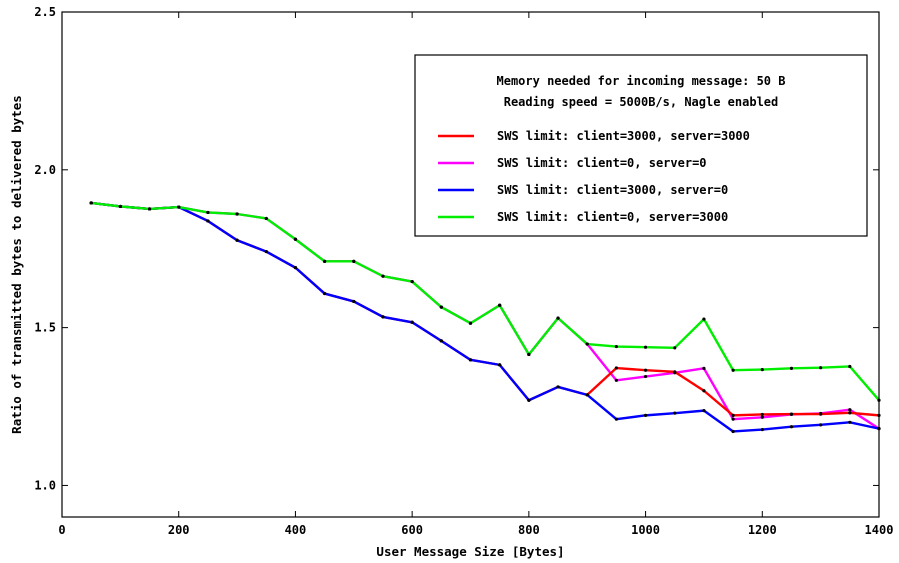 This screenshot has width=899, height=563. What do you see at coordinates (45, 485) in the screenshot?
I see `y-tick-label: 1.0` at bounding box center [45, 485].